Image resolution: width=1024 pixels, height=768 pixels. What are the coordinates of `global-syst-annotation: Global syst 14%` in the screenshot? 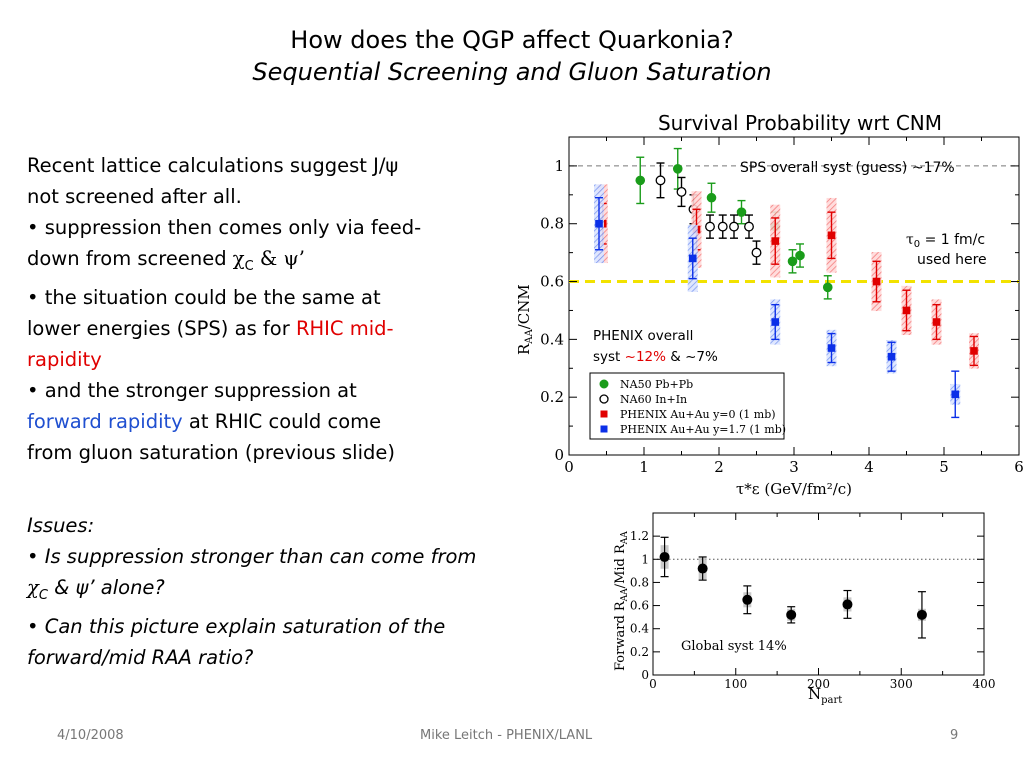 It's located at (734, 646).